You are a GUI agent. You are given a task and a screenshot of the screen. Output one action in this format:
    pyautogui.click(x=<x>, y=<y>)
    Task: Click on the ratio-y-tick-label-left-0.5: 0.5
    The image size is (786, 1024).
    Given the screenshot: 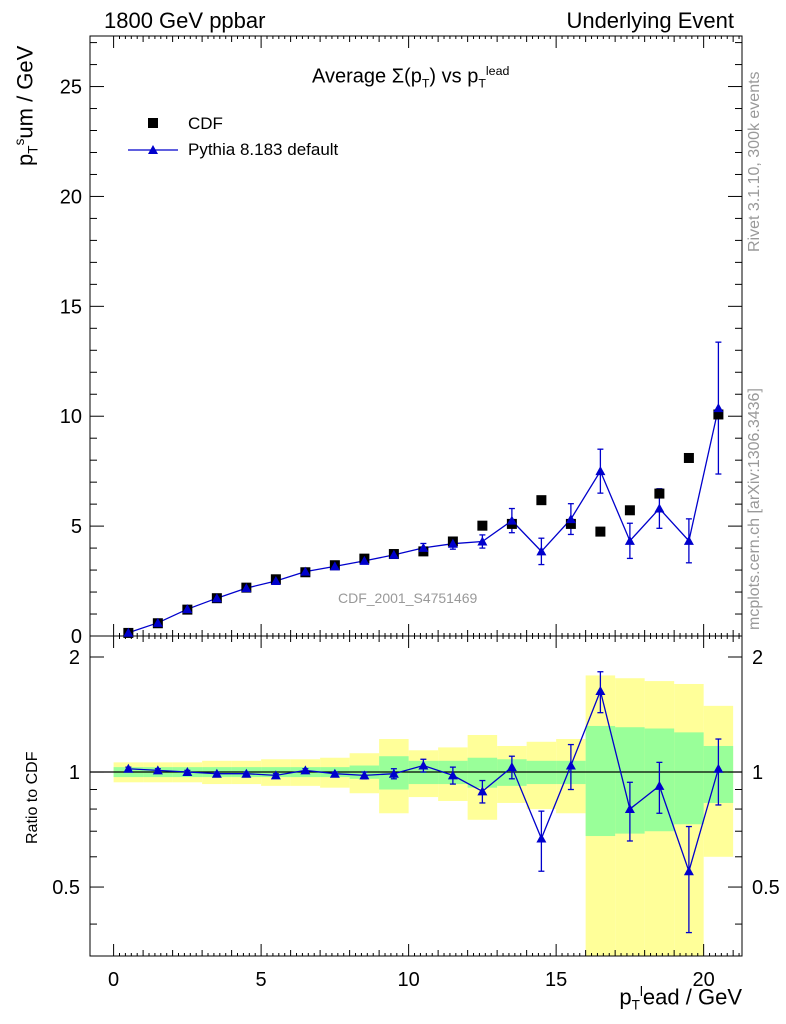 What is the action you would take?
    pyautogui.click(x=66, y=888)
    